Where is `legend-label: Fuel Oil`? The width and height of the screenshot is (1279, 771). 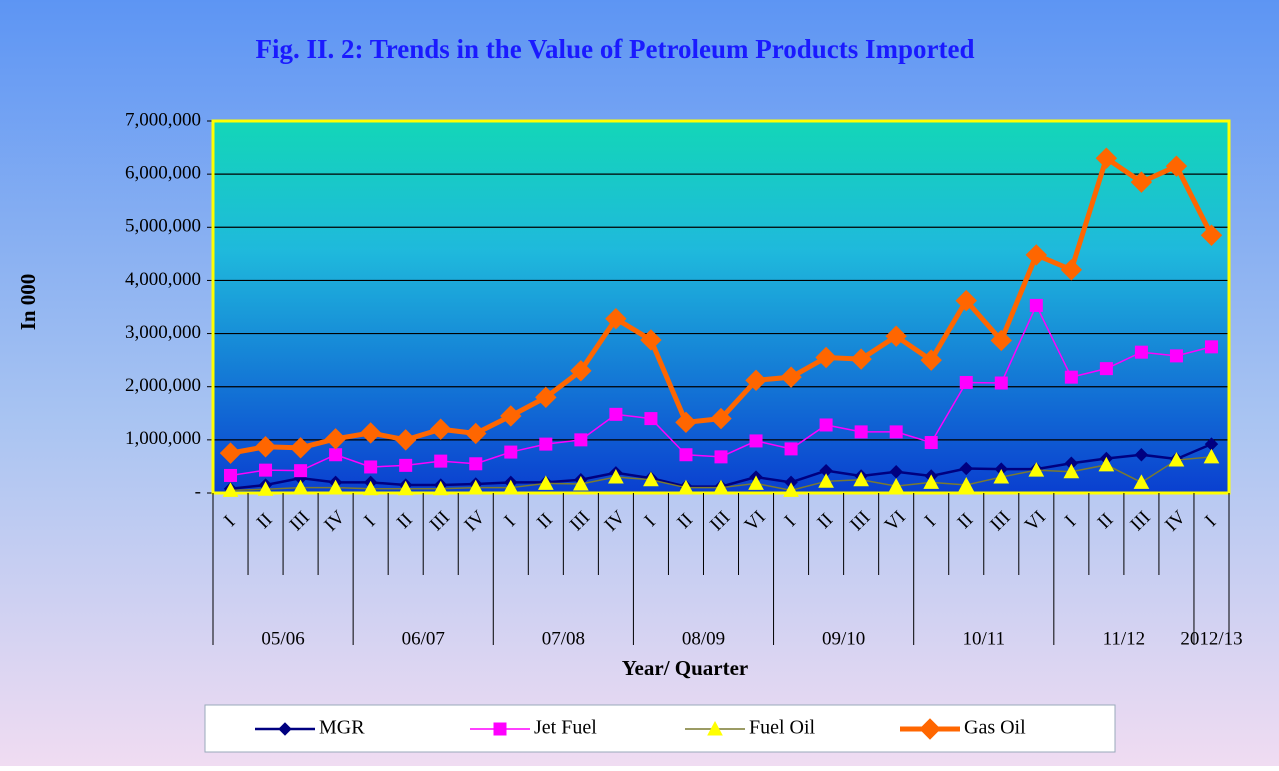 legend-label: Fuel Oil is located at coordinates (782, 728).